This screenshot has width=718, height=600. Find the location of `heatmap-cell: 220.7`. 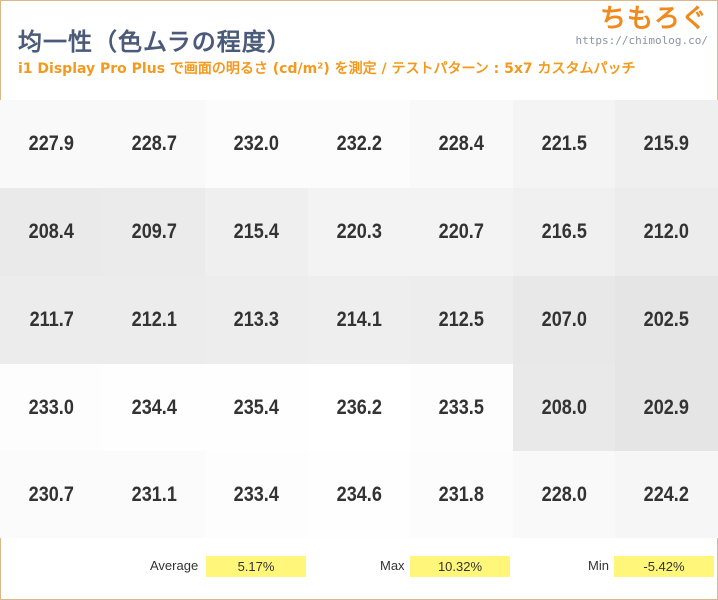

heatmap-cell: 220.7 is located at coordinates (461, 232).